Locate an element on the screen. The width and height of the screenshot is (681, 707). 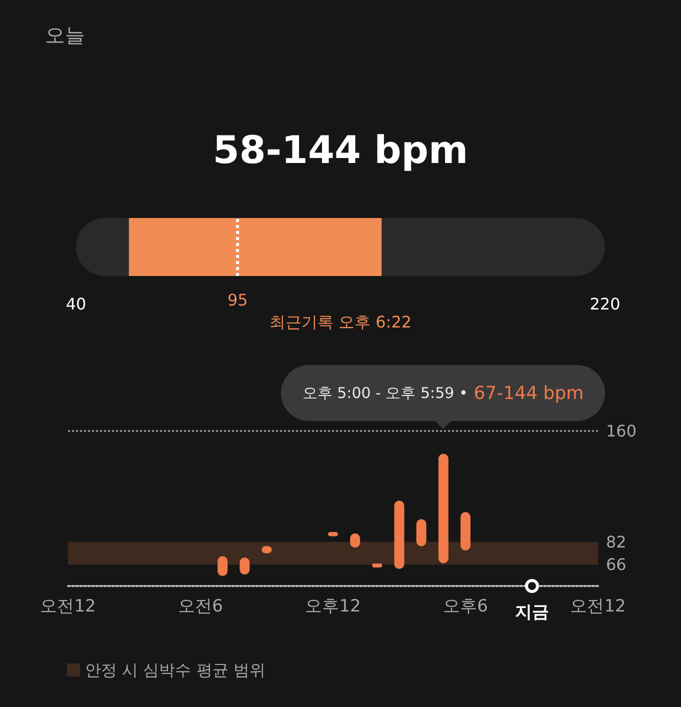
ref-line-label: 95 is located at coordinates (237, 300).